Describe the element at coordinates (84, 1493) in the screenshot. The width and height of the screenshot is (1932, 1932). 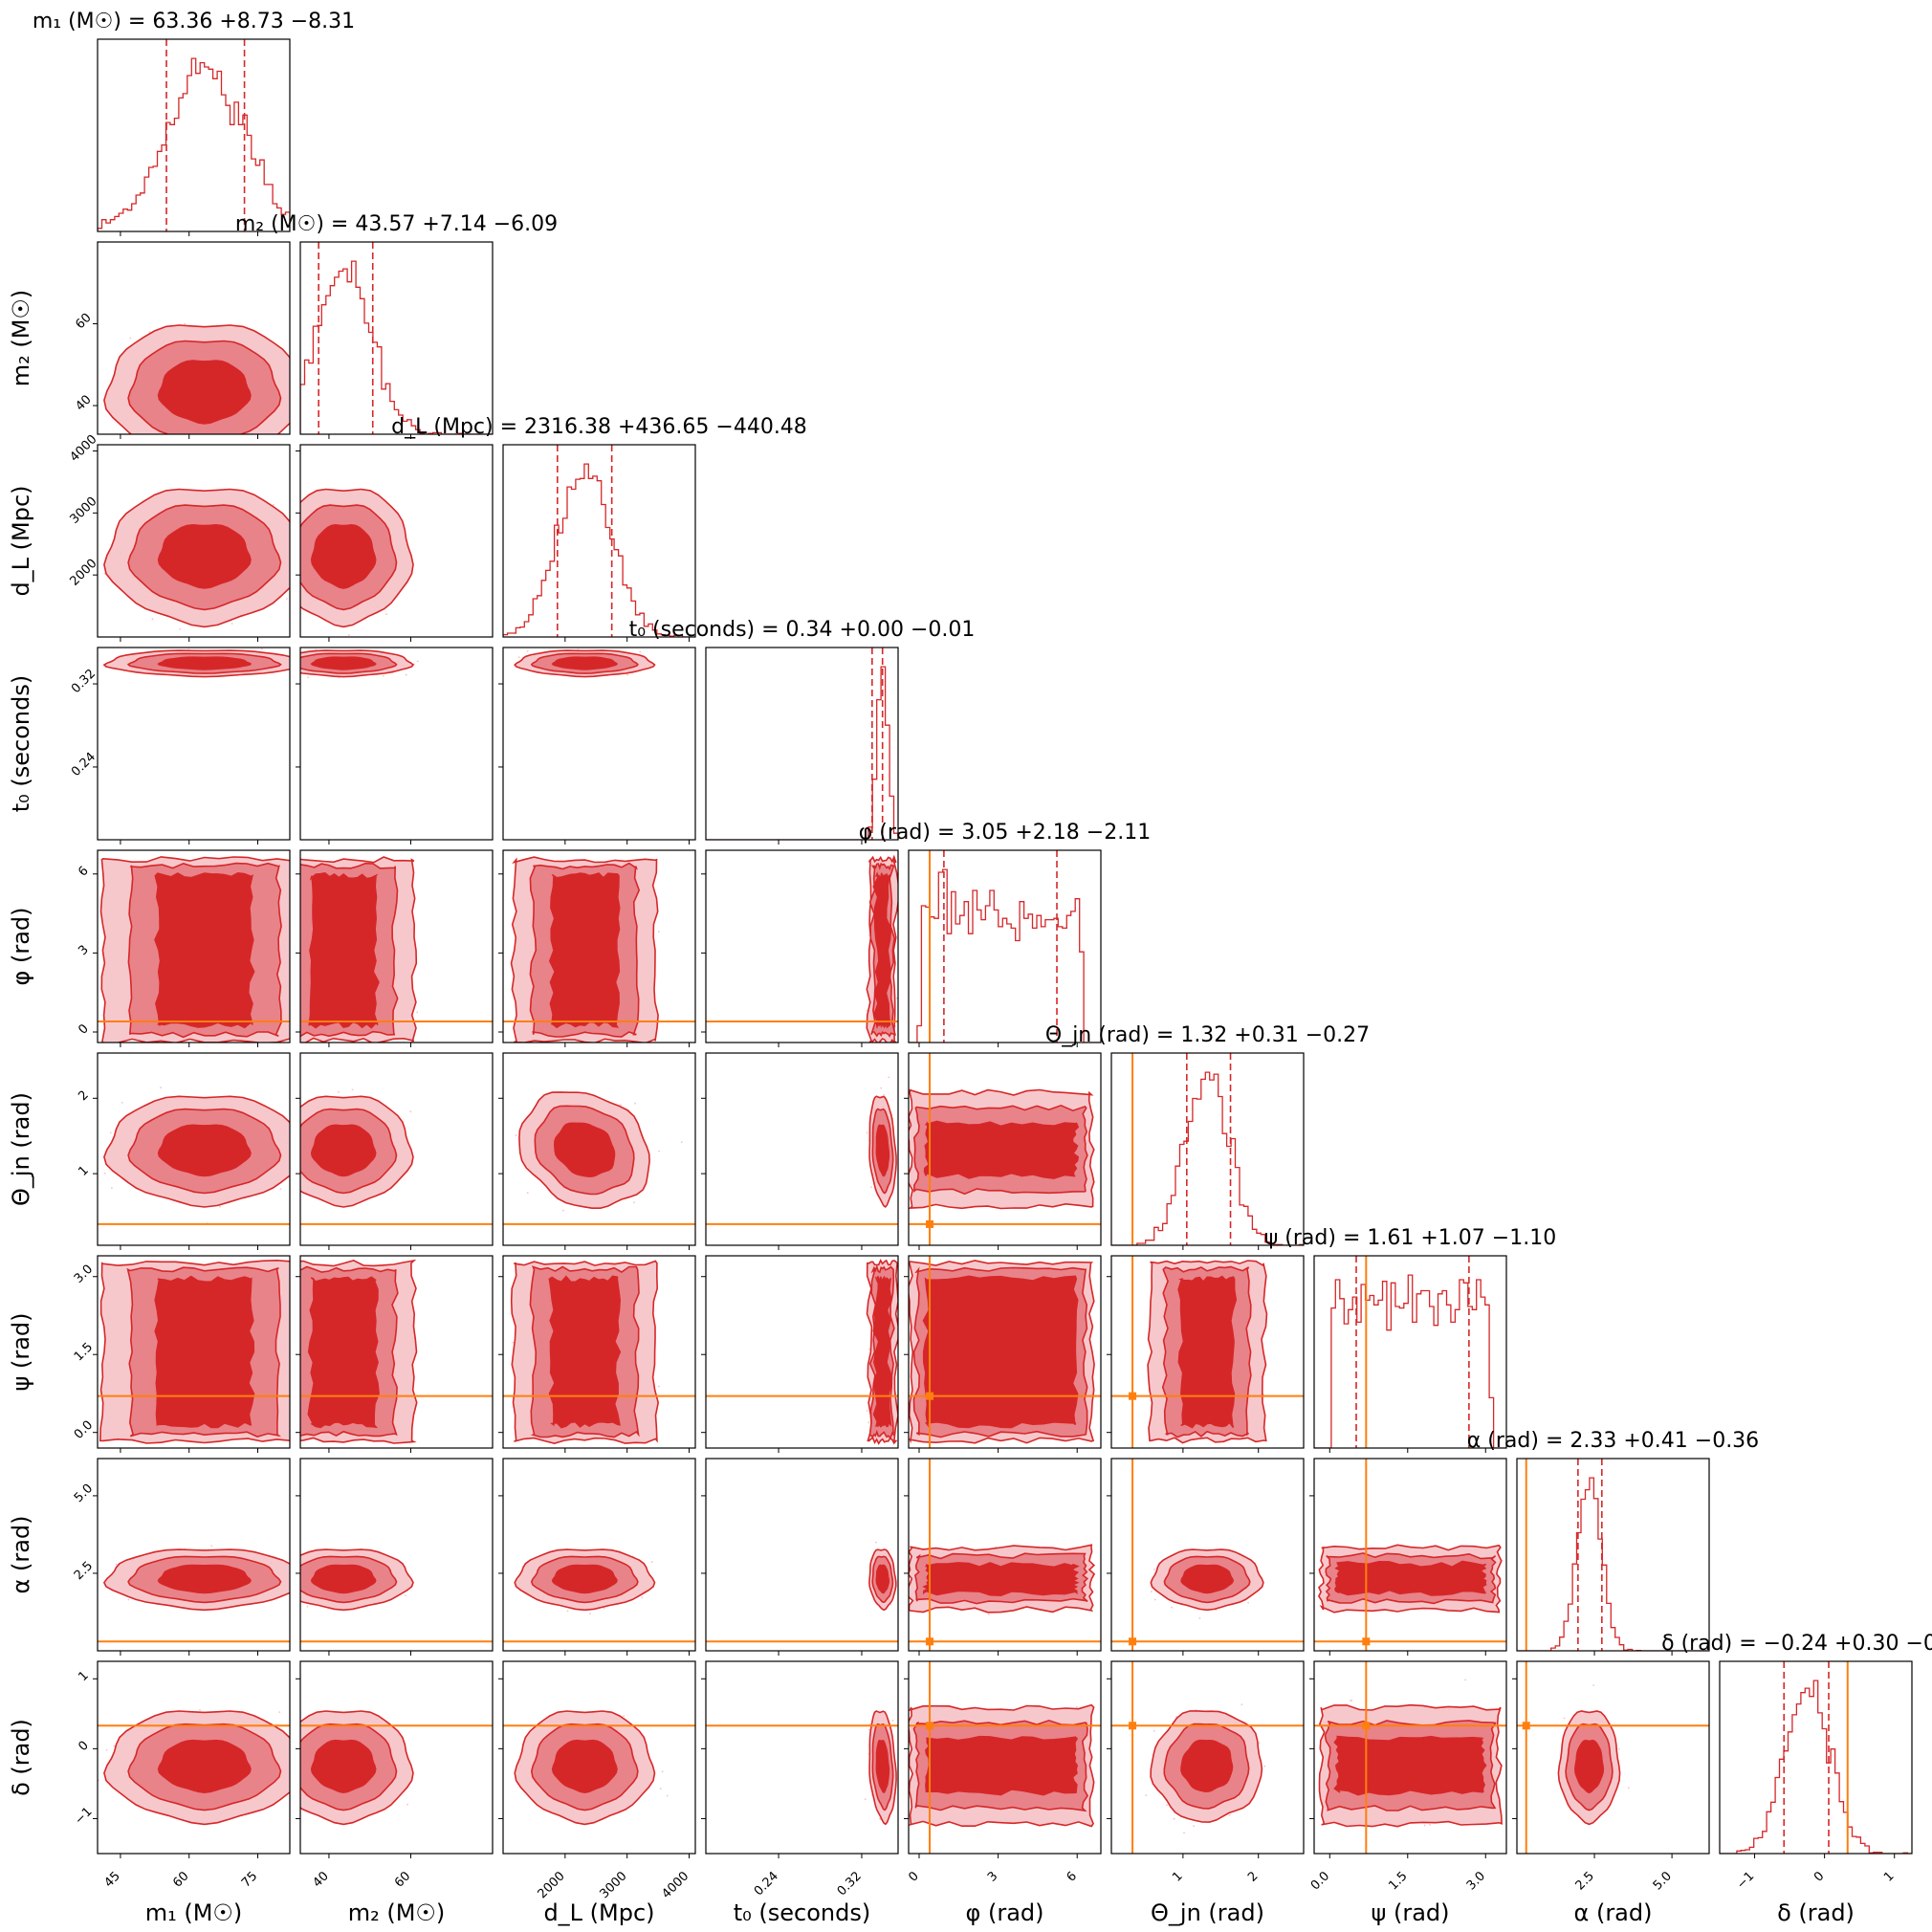
I see `y-tick-label: 5.0` at that location.